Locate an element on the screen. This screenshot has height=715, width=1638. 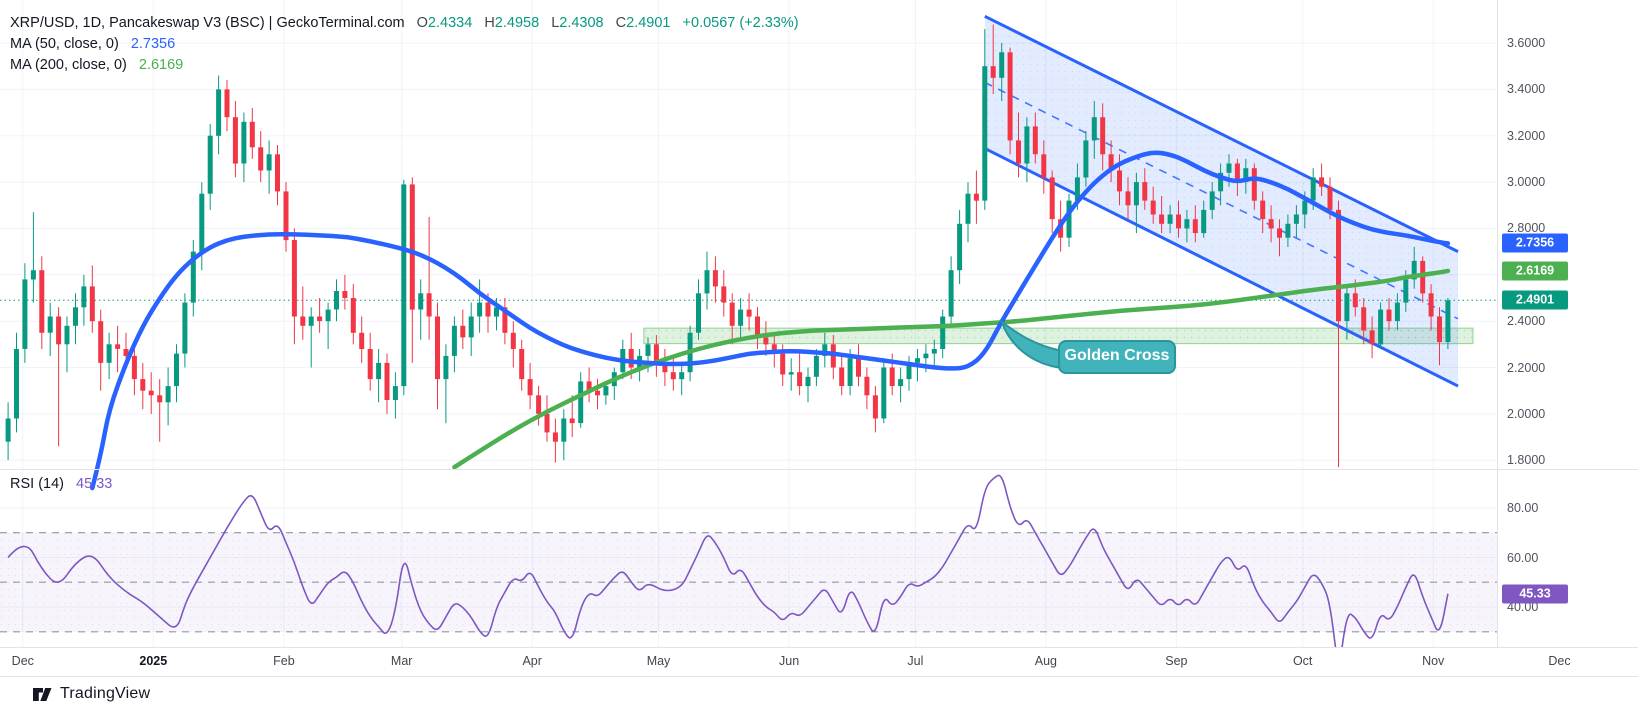
axis-divider is located at coordinates (819, 647).